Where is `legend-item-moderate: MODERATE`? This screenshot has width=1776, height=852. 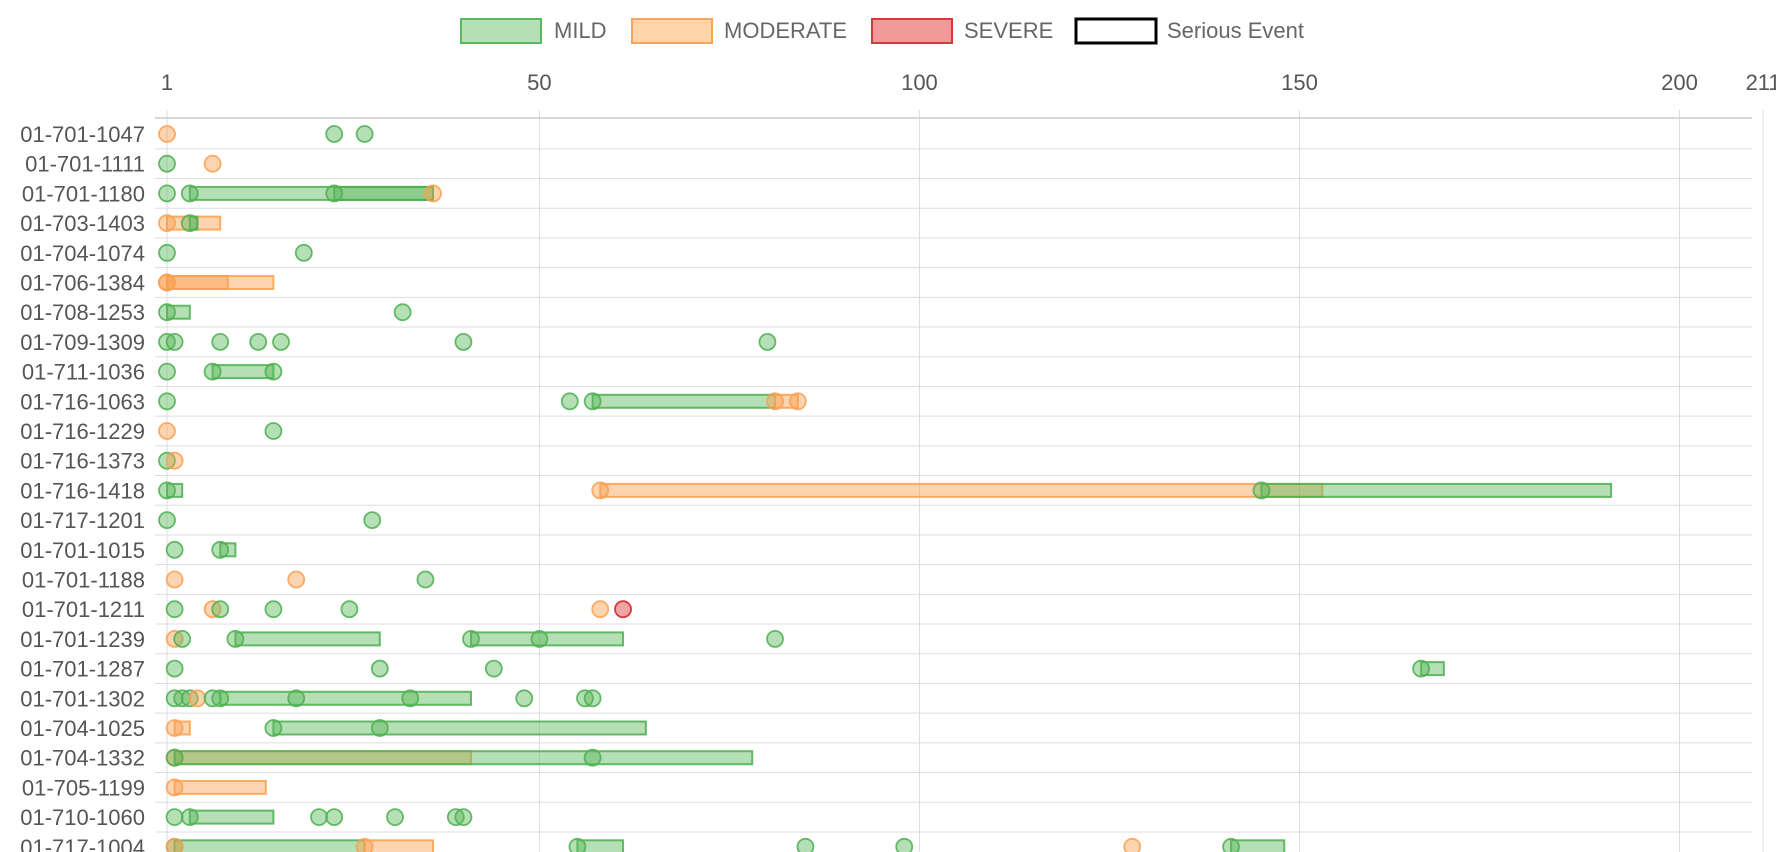
legend-item-moderate: MODERATE is located at coordinates (739, 31).